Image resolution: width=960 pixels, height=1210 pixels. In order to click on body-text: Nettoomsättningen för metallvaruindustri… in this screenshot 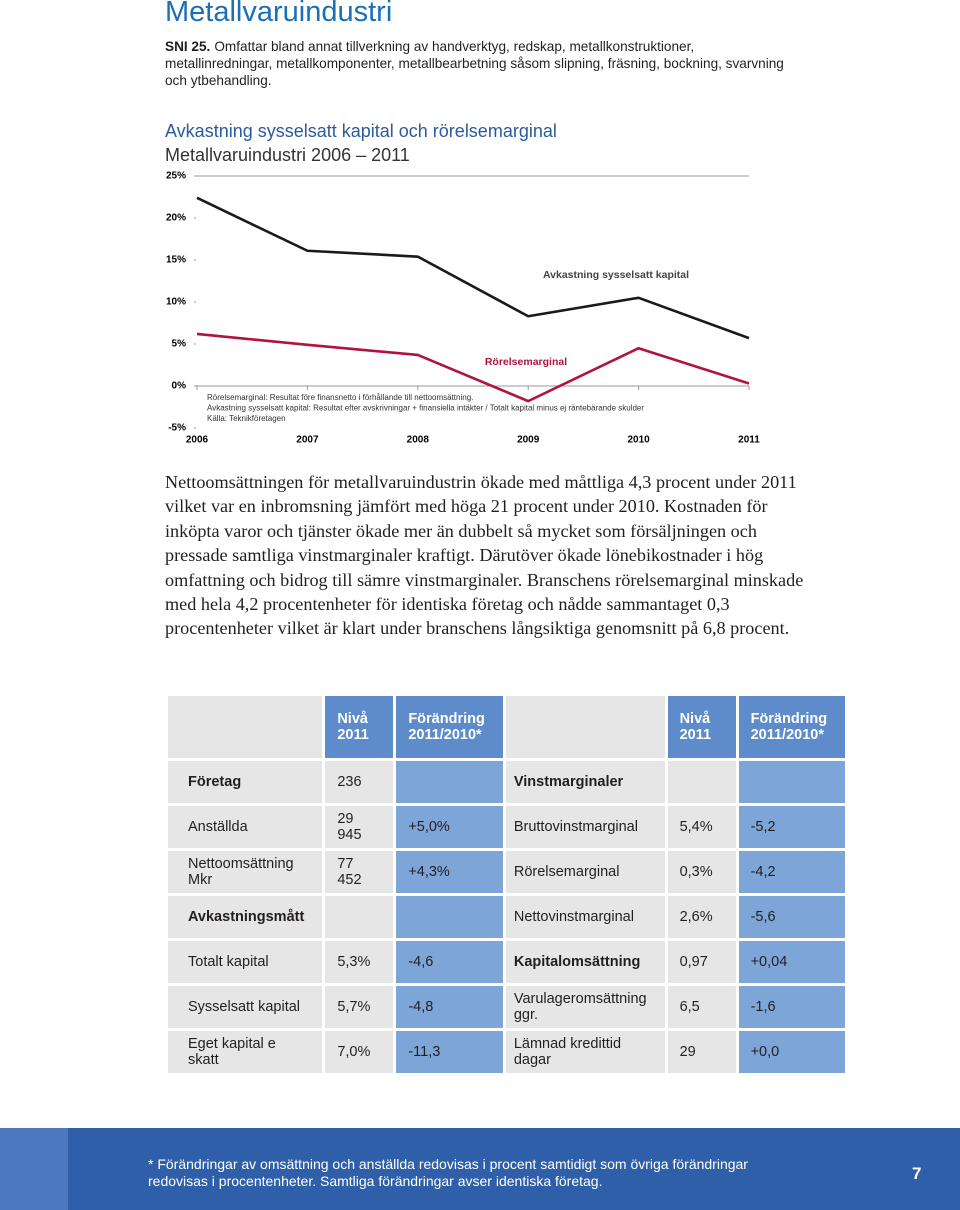, I will do `click(484, 555)`.